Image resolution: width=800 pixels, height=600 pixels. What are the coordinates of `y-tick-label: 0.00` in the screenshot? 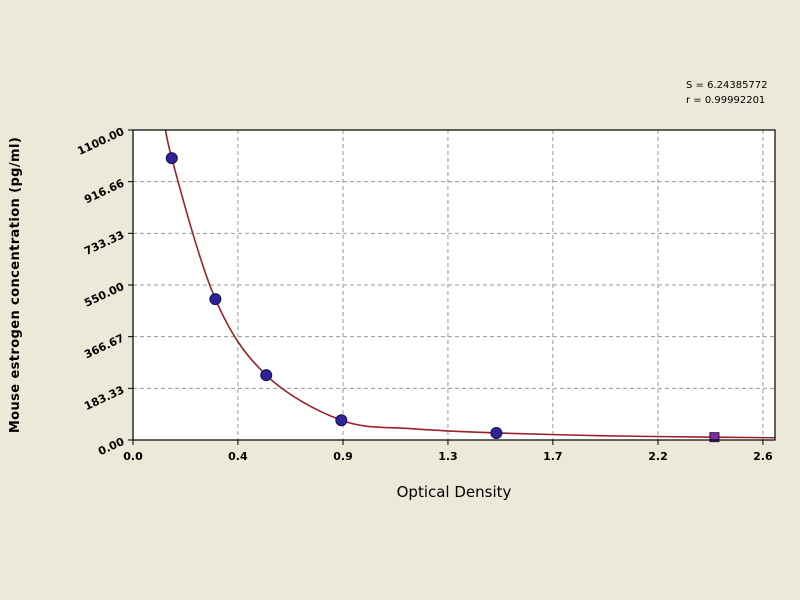 It's located at (111, 446).